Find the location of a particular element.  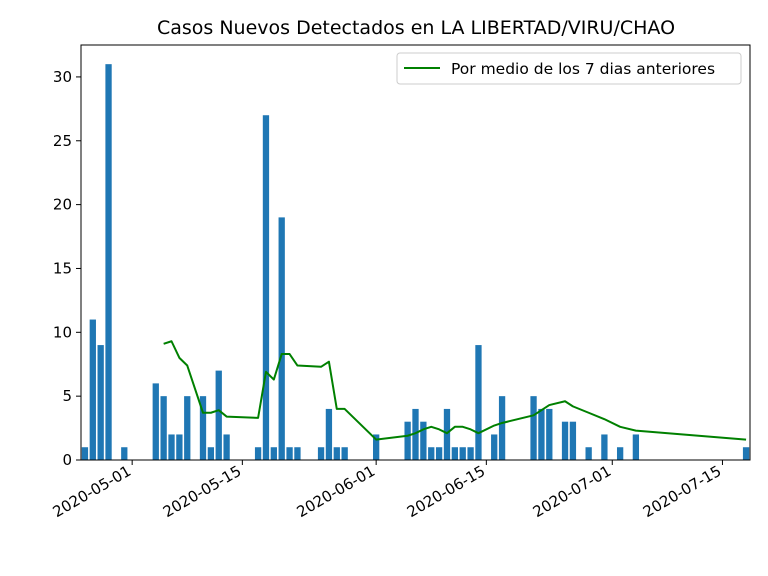

y-tick-label: 25 is located at coordinates (62, 141).